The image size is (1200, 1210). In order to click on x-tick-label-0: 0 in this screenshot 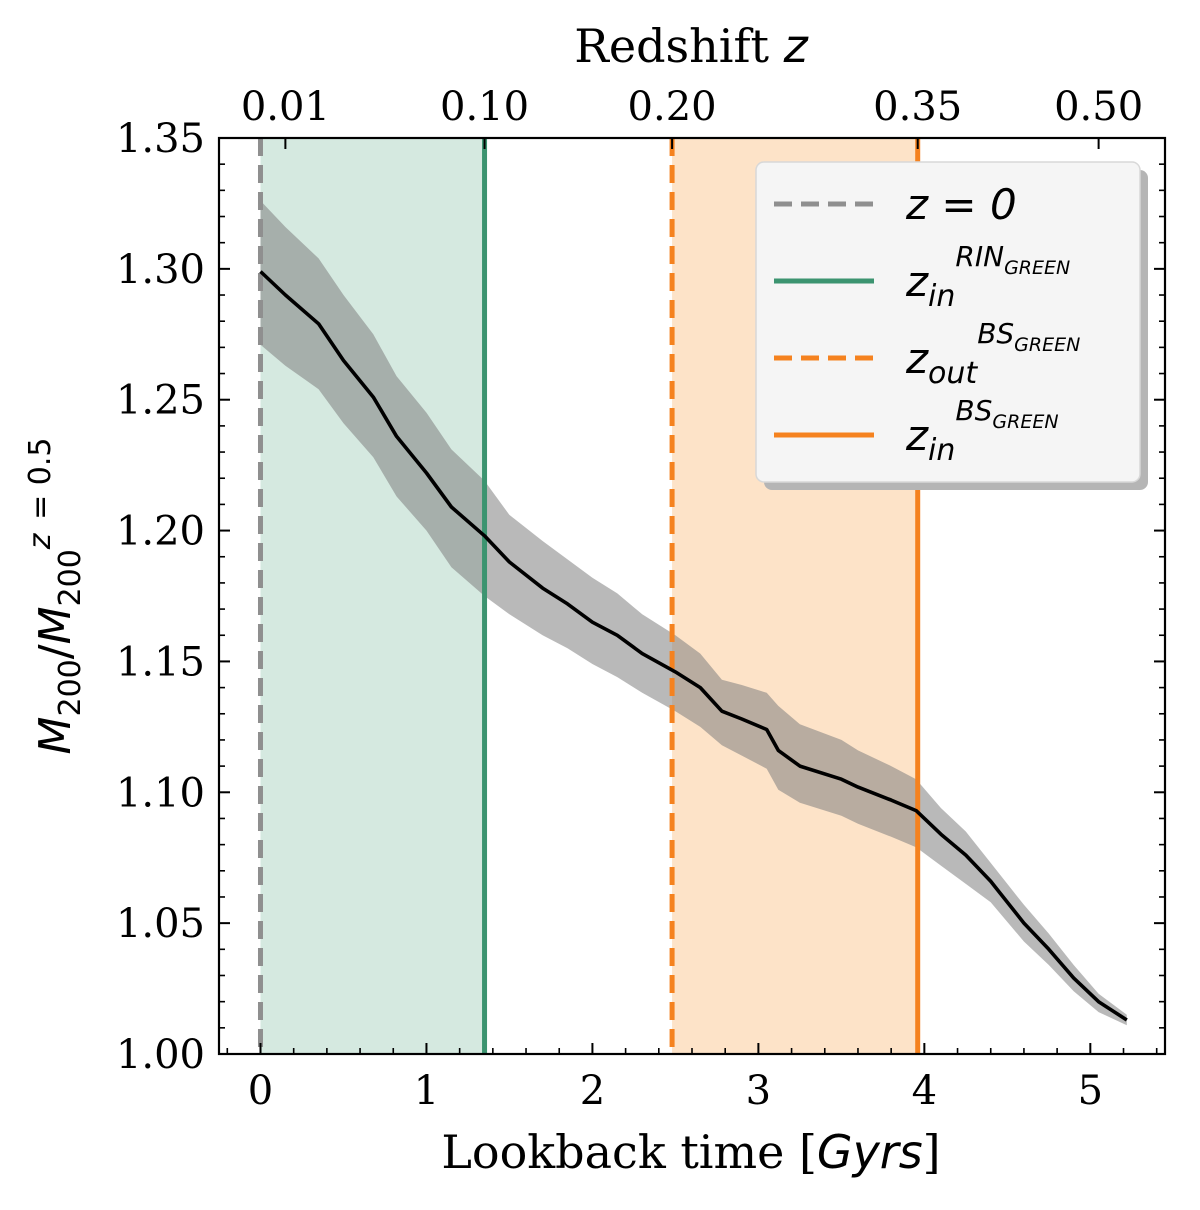, I will do `click(260, 1091)`.